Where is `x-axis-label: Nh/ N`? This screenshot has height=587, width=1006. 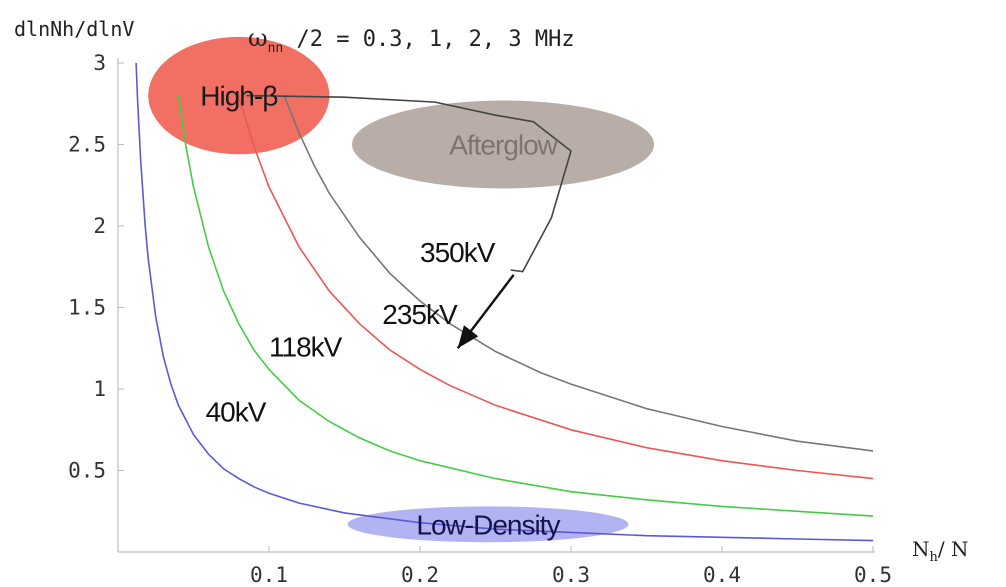 x-axis-label: Nh/ N is located at coordinates (940, 551).